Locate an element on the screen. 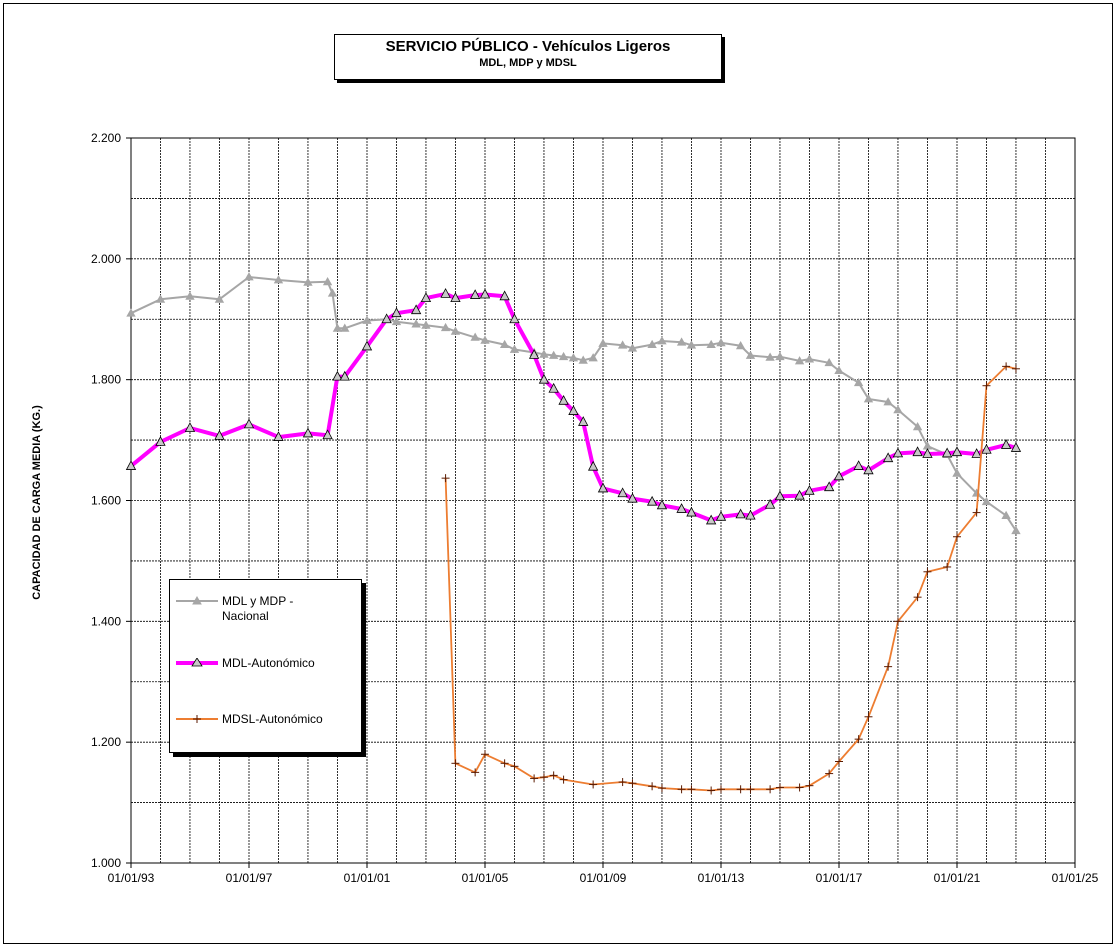  legend-swatch-nacional is located at coordinates (197, 600).